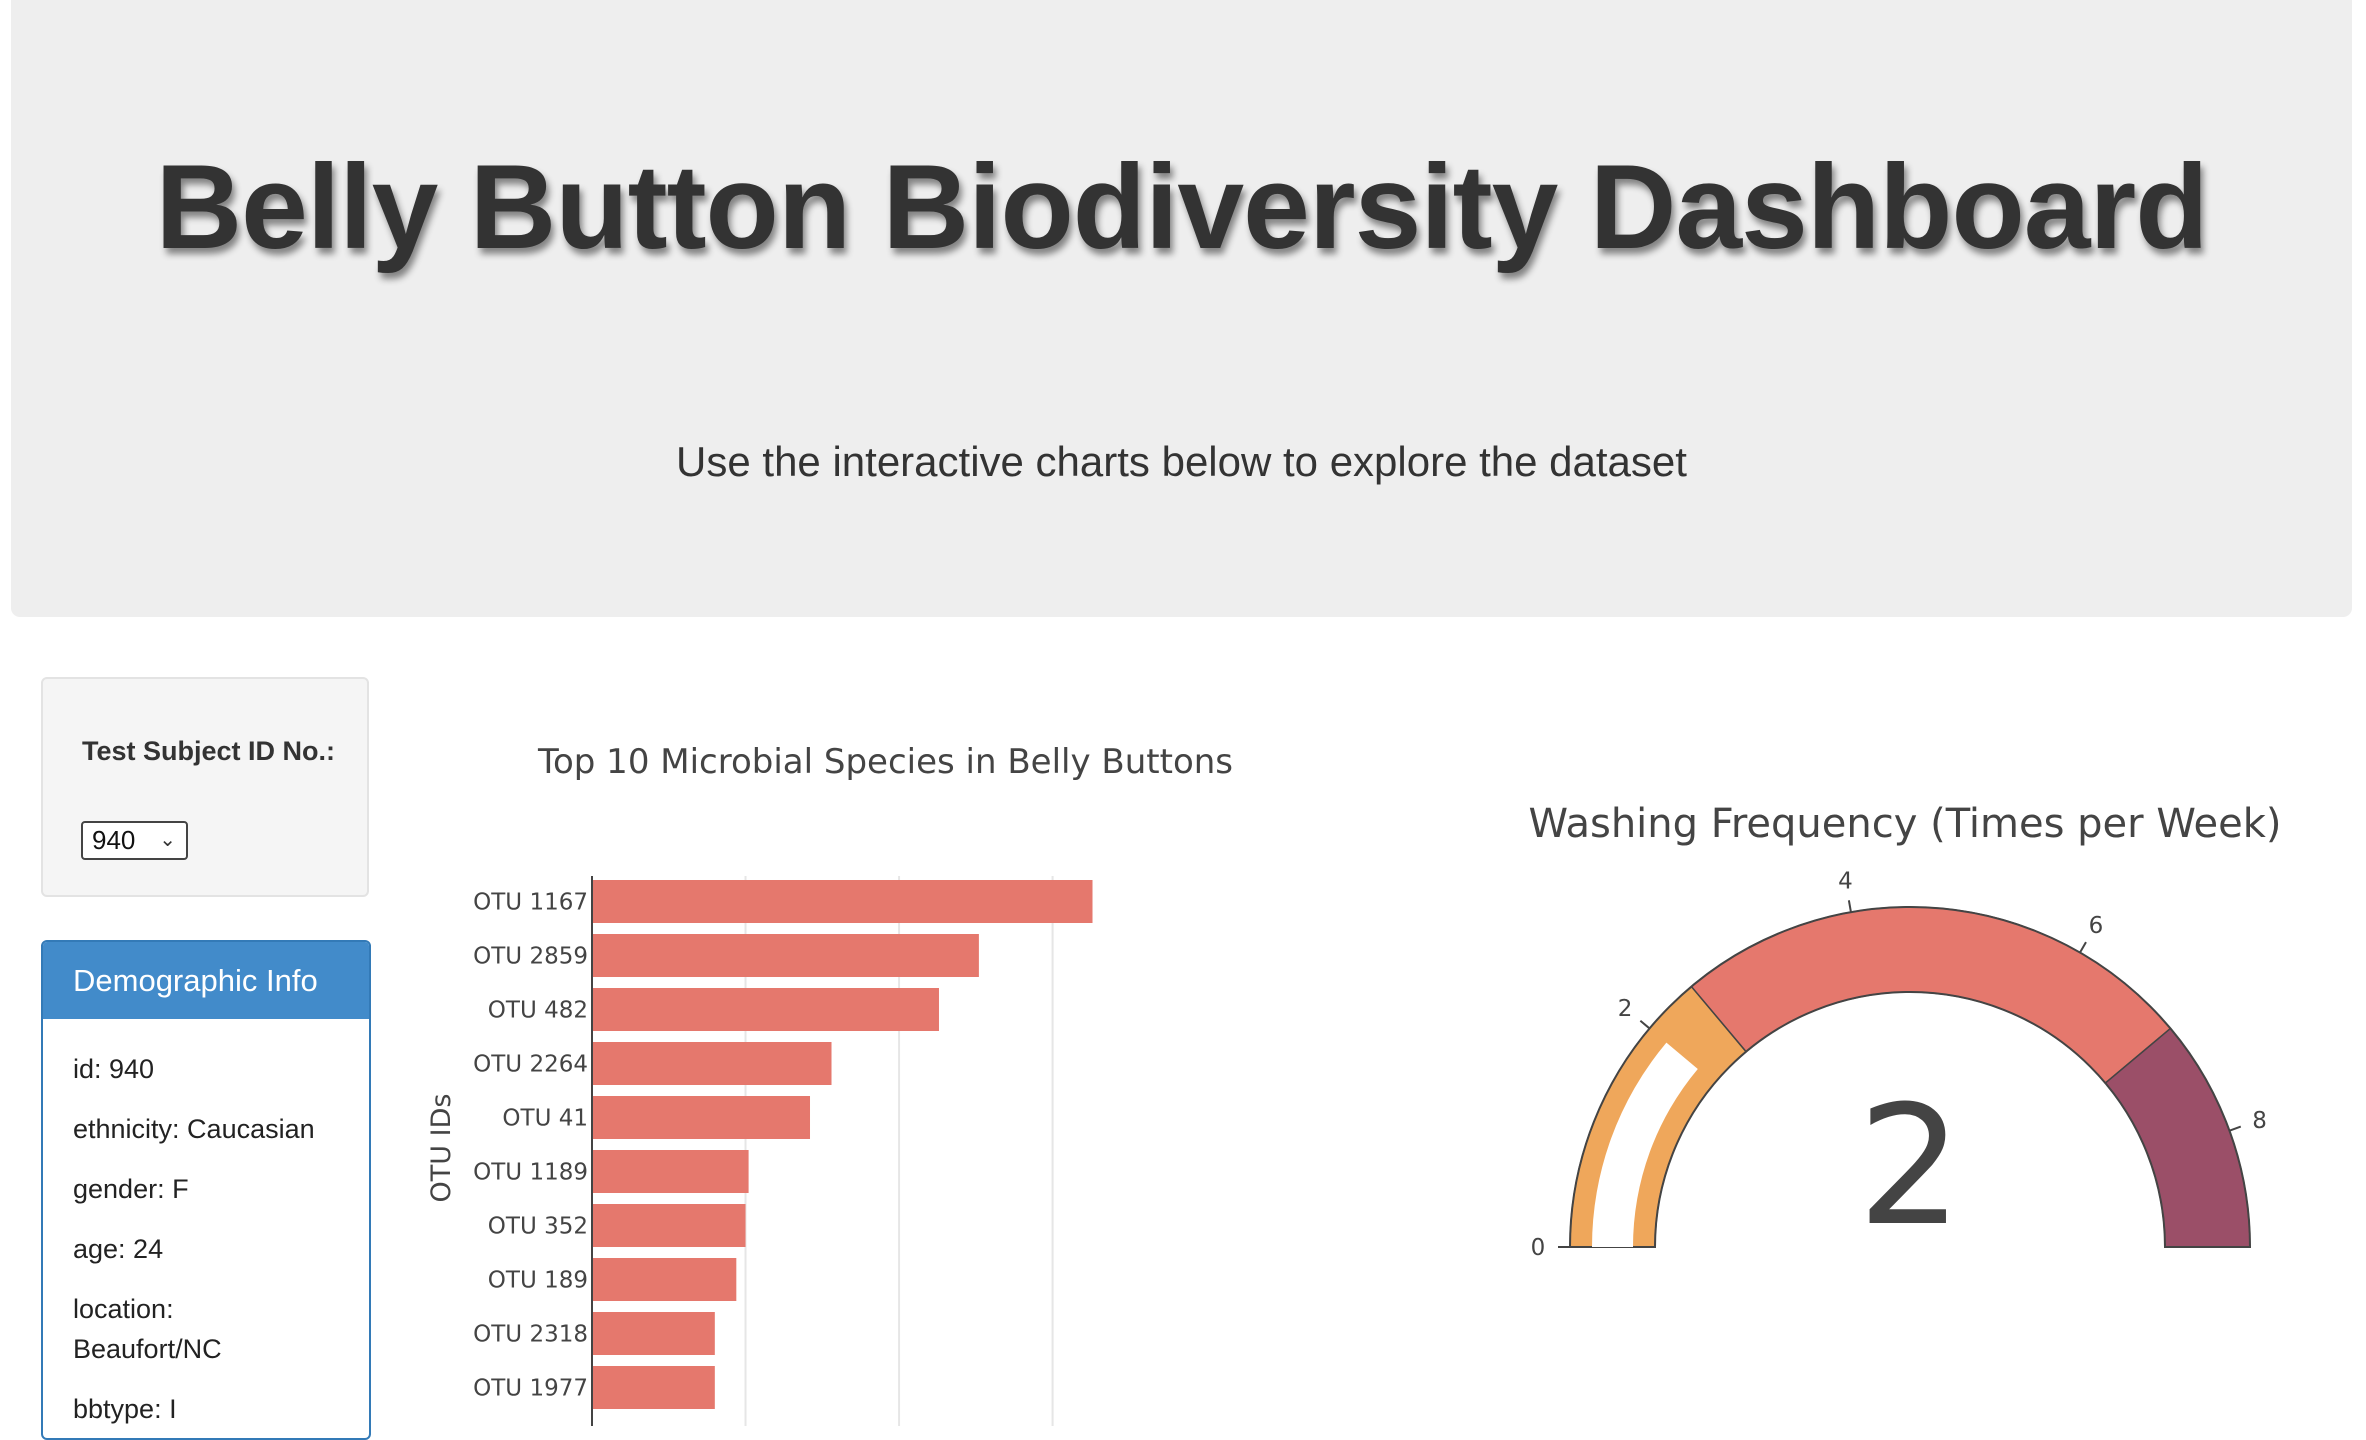 This screenshot has width=2366, height=1440. I want to click on demo-ethnicity: ethnicity: Caucasian, so click(194, 1129).